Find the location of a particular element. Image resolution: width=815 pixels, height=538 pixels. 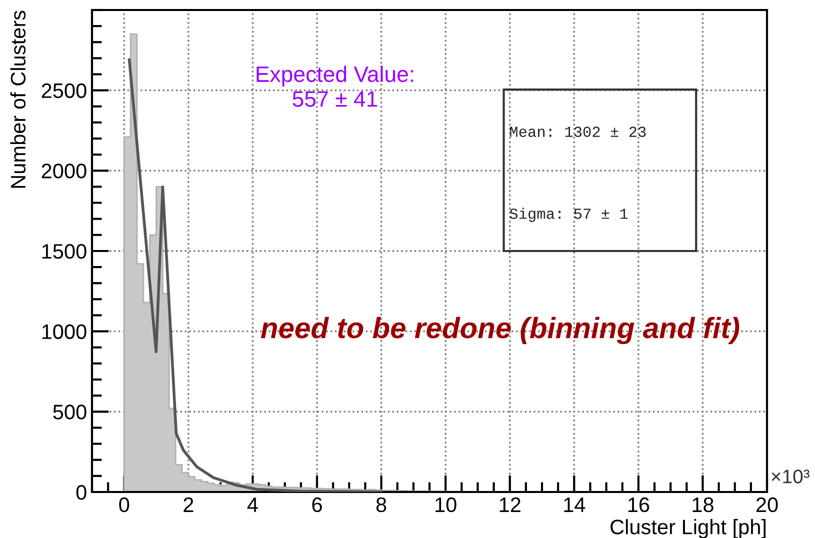

y-axis-title: Number of Clusters is located at coordinates (18, 99).